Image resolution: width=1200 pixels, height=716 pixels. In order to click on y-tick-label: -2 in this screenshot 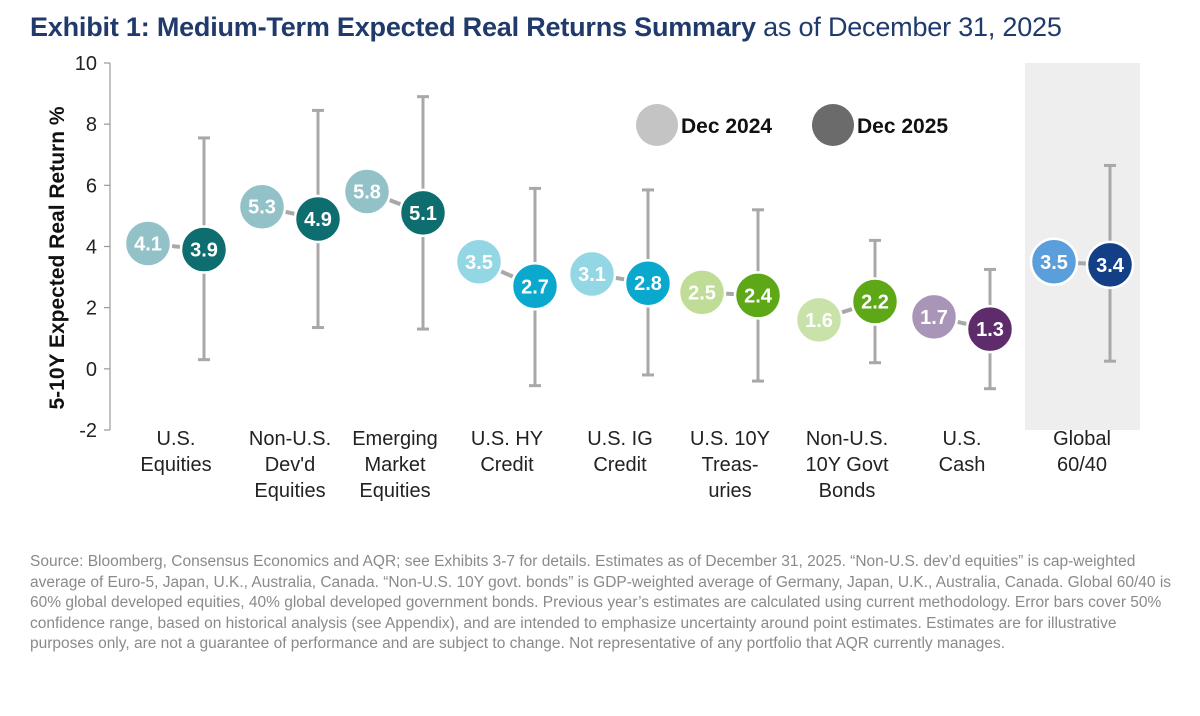, I will do `click(88, 431)`.